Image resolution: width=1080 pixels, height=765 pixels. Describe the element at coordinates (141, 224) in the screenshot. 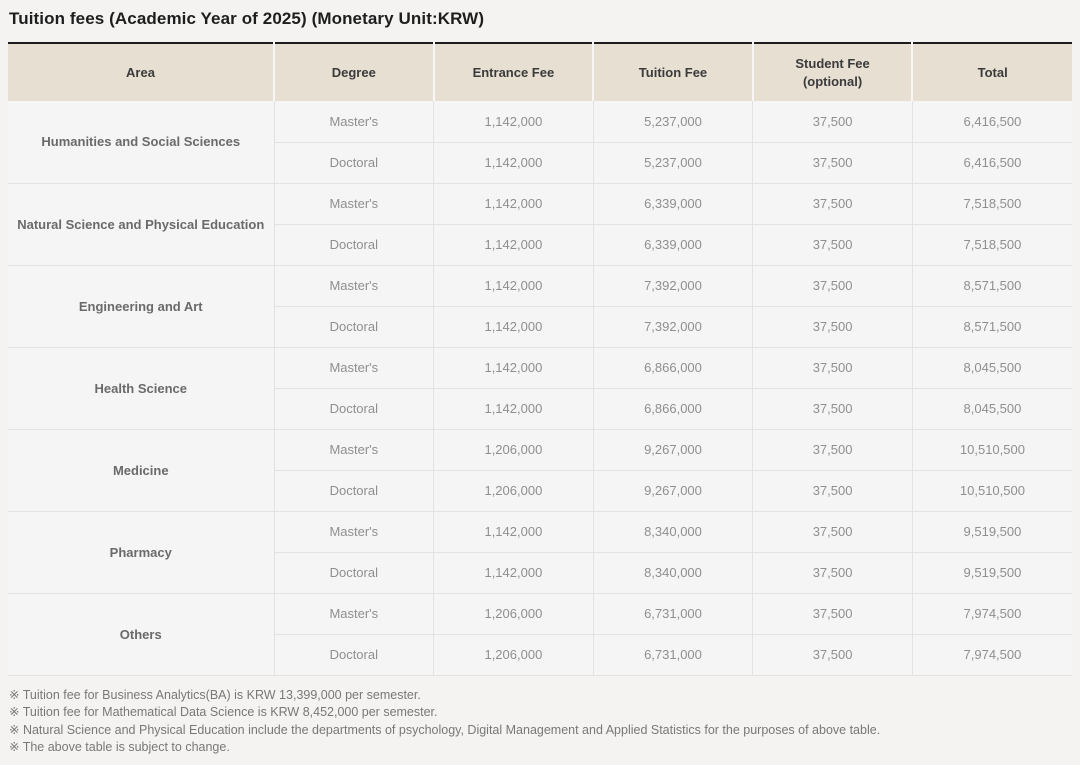

I see `area-cell: Natural Science and Physical Education` at that location.